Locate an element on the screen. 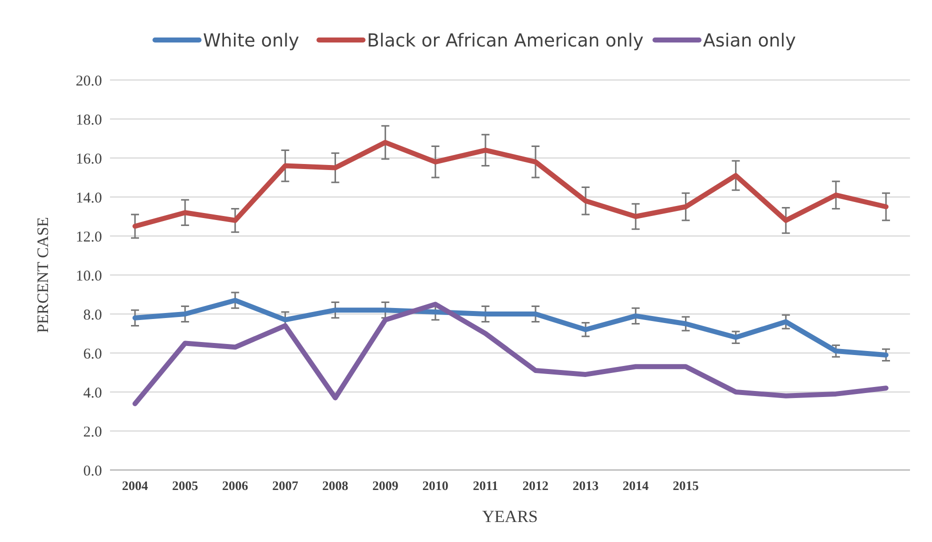 Image resolution: width=932 pixels, height=542 pixels. x-tick-label: 2015 is located at coordinates (686, 485).